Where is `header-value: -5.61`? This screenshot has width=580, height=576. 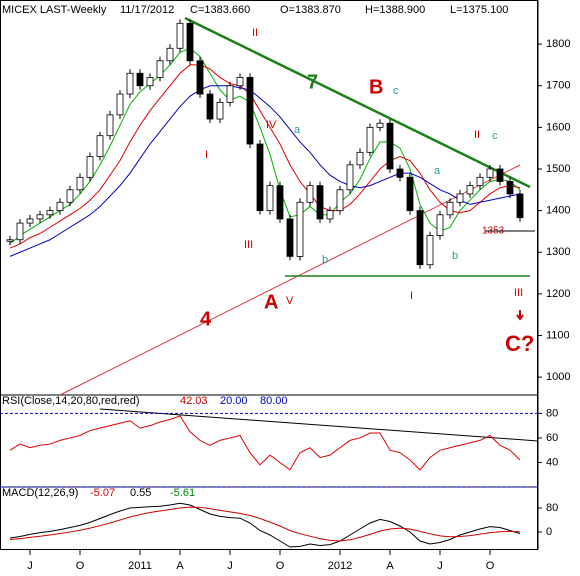
header-value: -5.61 is located at coordinates (182, 493).